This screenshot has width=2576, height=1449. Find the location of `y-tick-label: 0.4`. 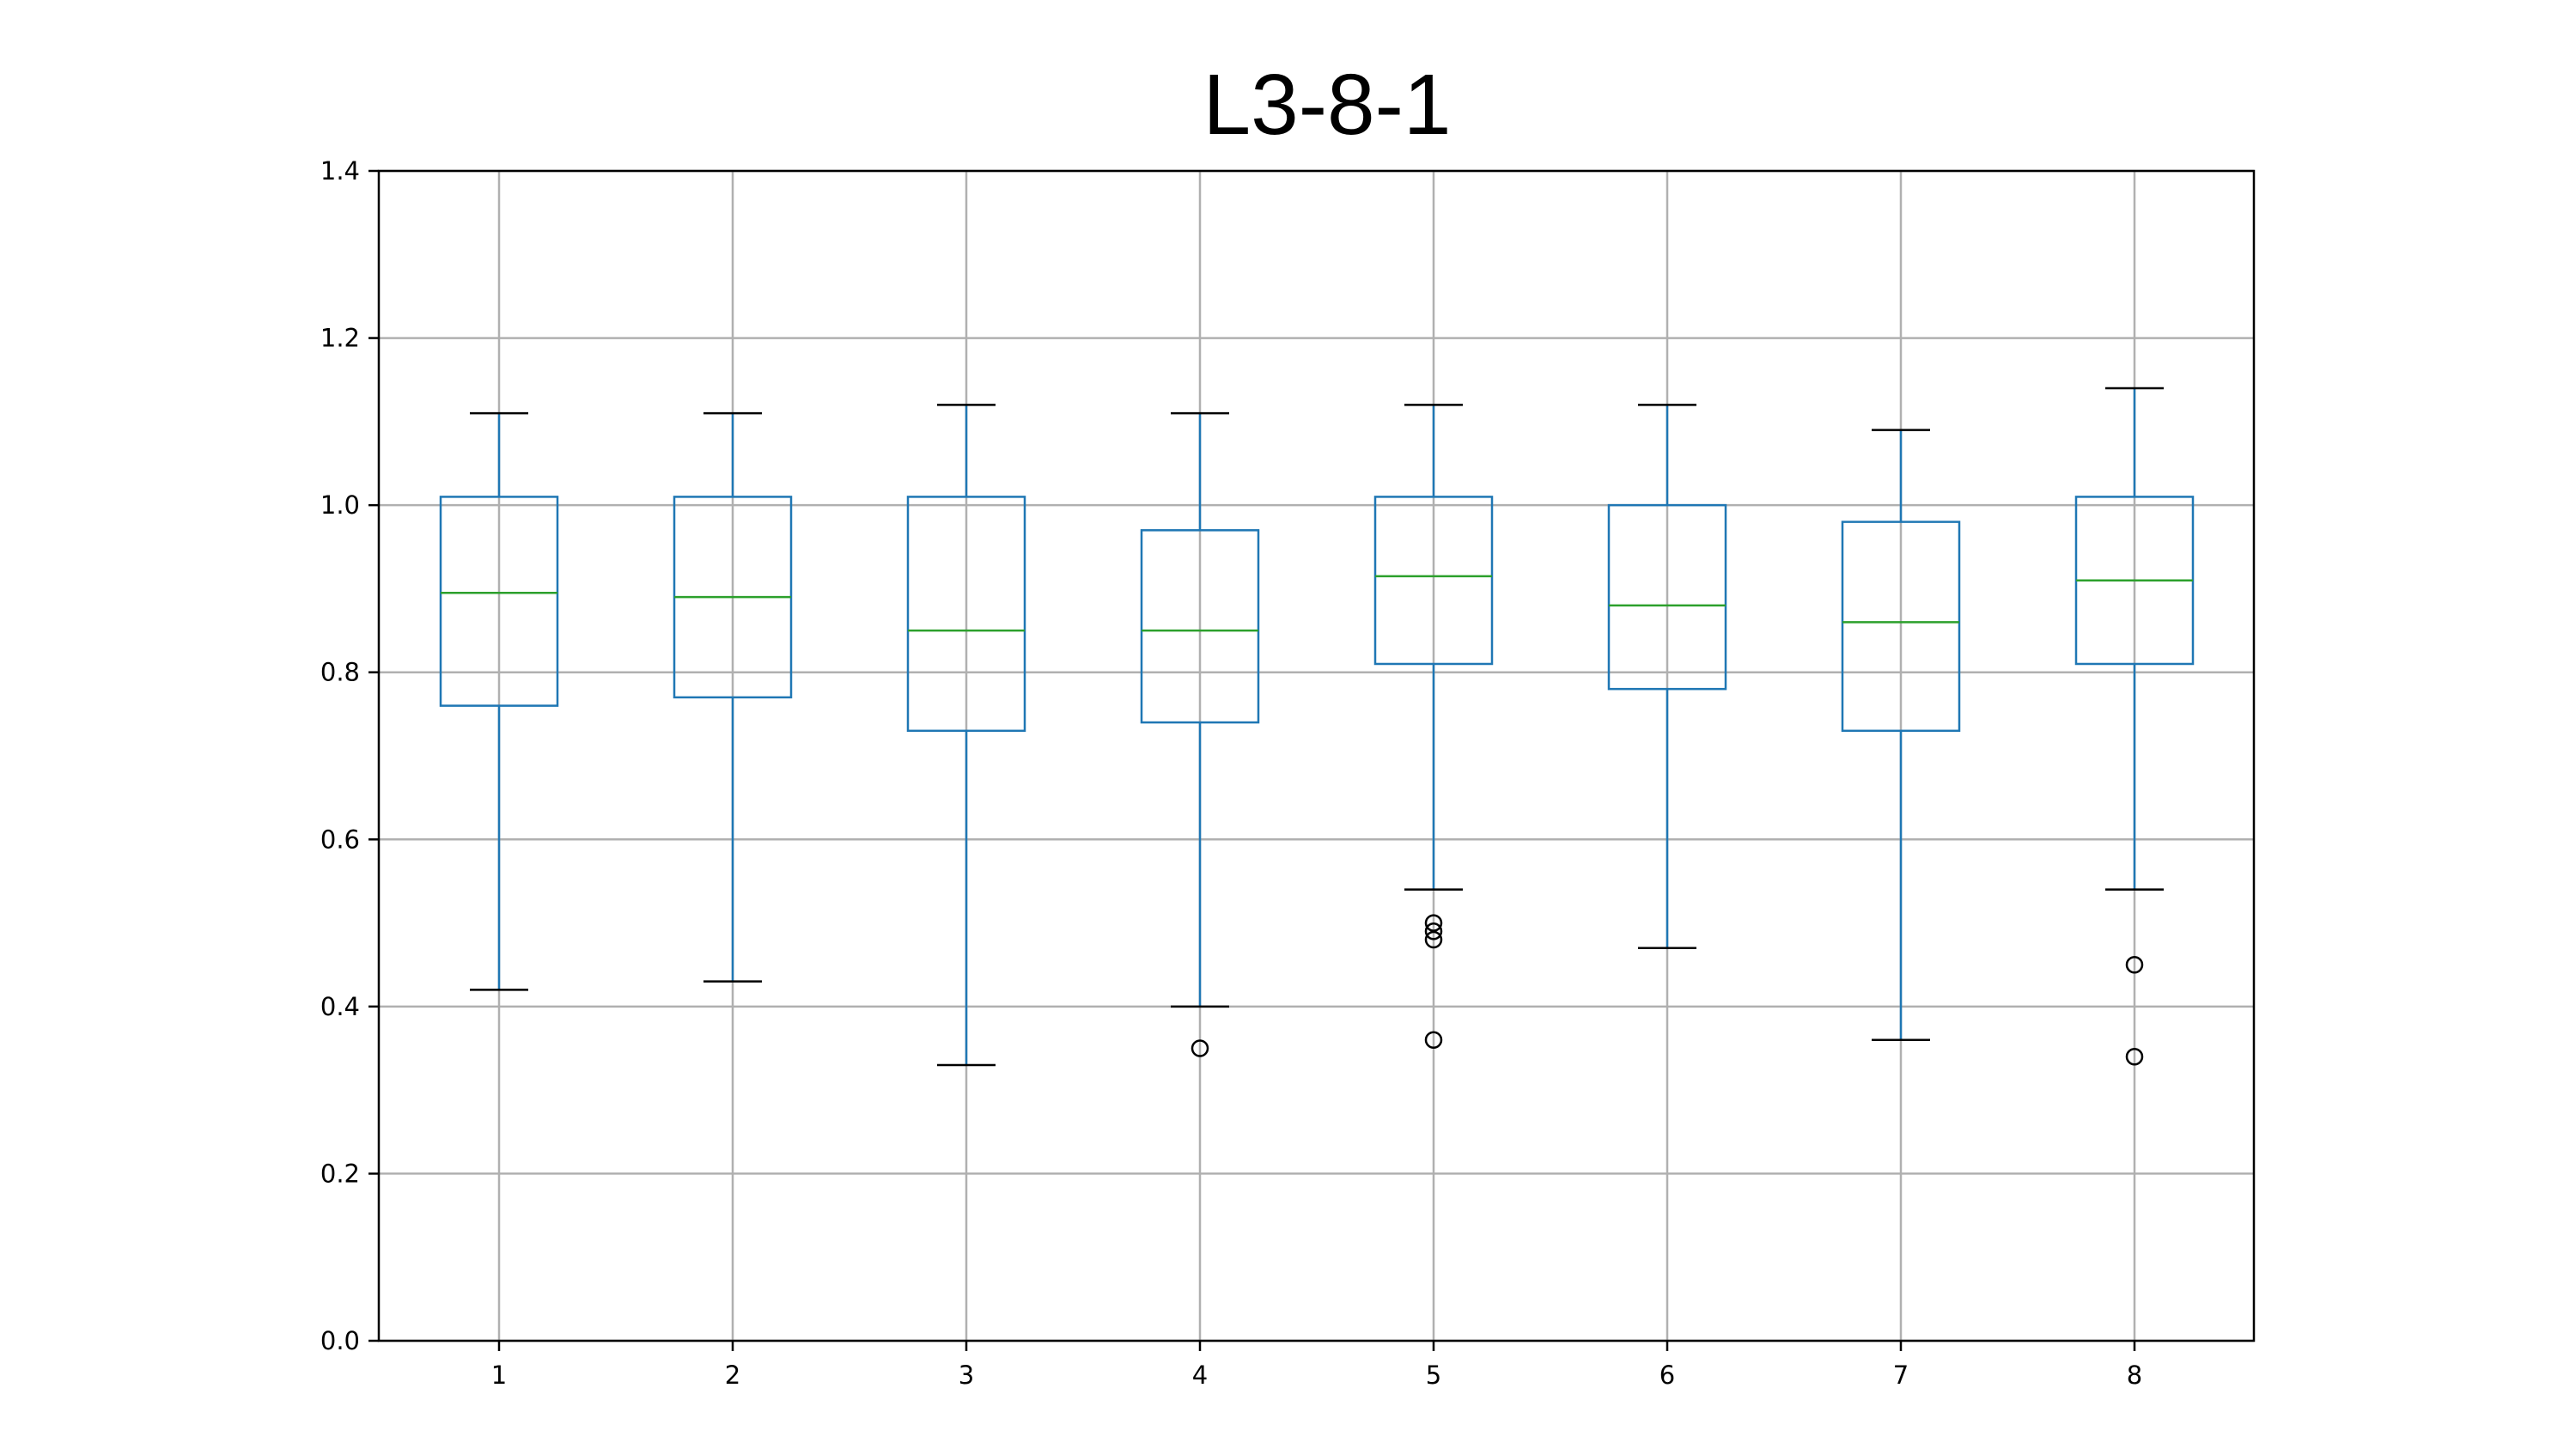

y-tick-label: 0.4 is located at coordinates (340, 1006).